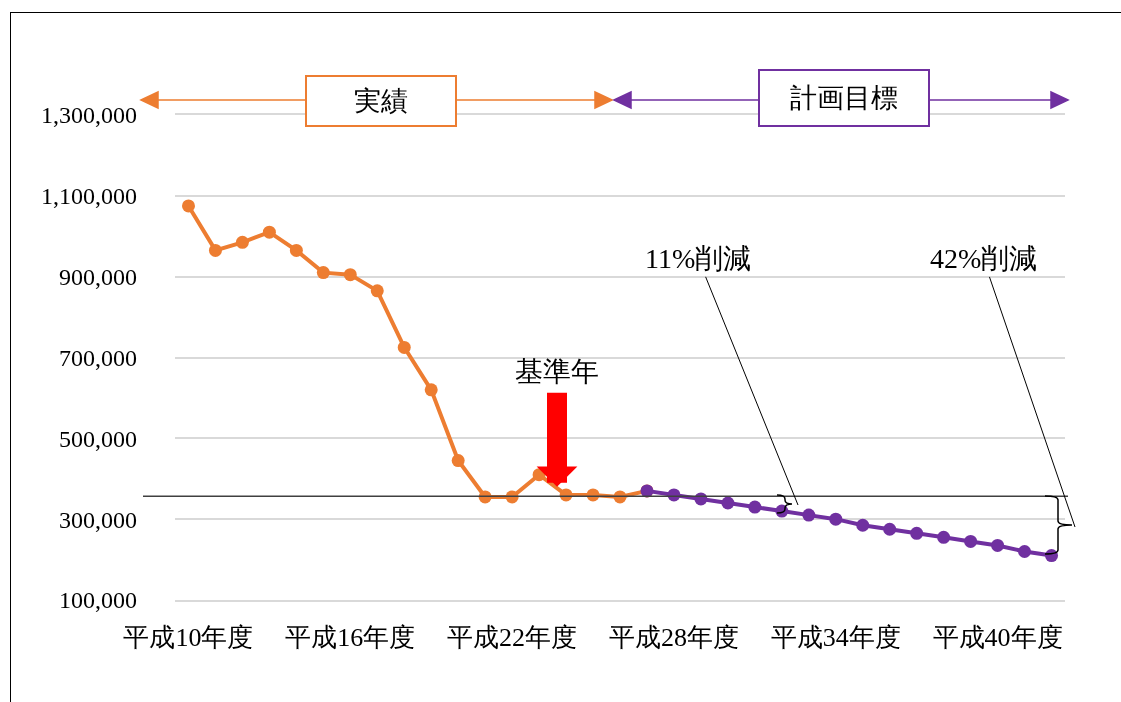  I want to click on y-tick-label: 1,100,000, so click(89, 196).